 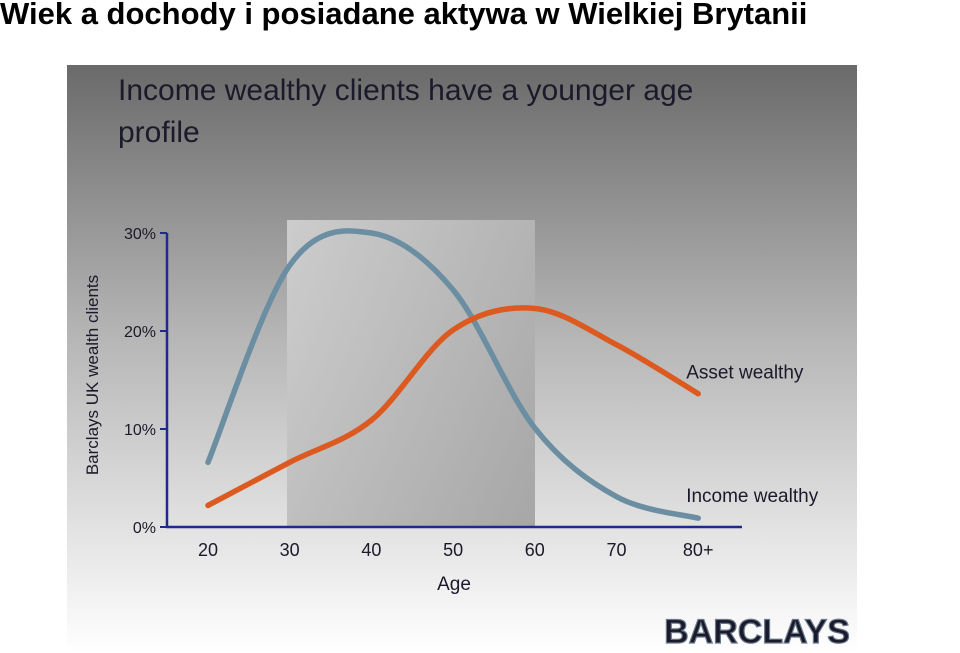 I want to click on y-tick-label: 20%, so click(x=140, y=332).